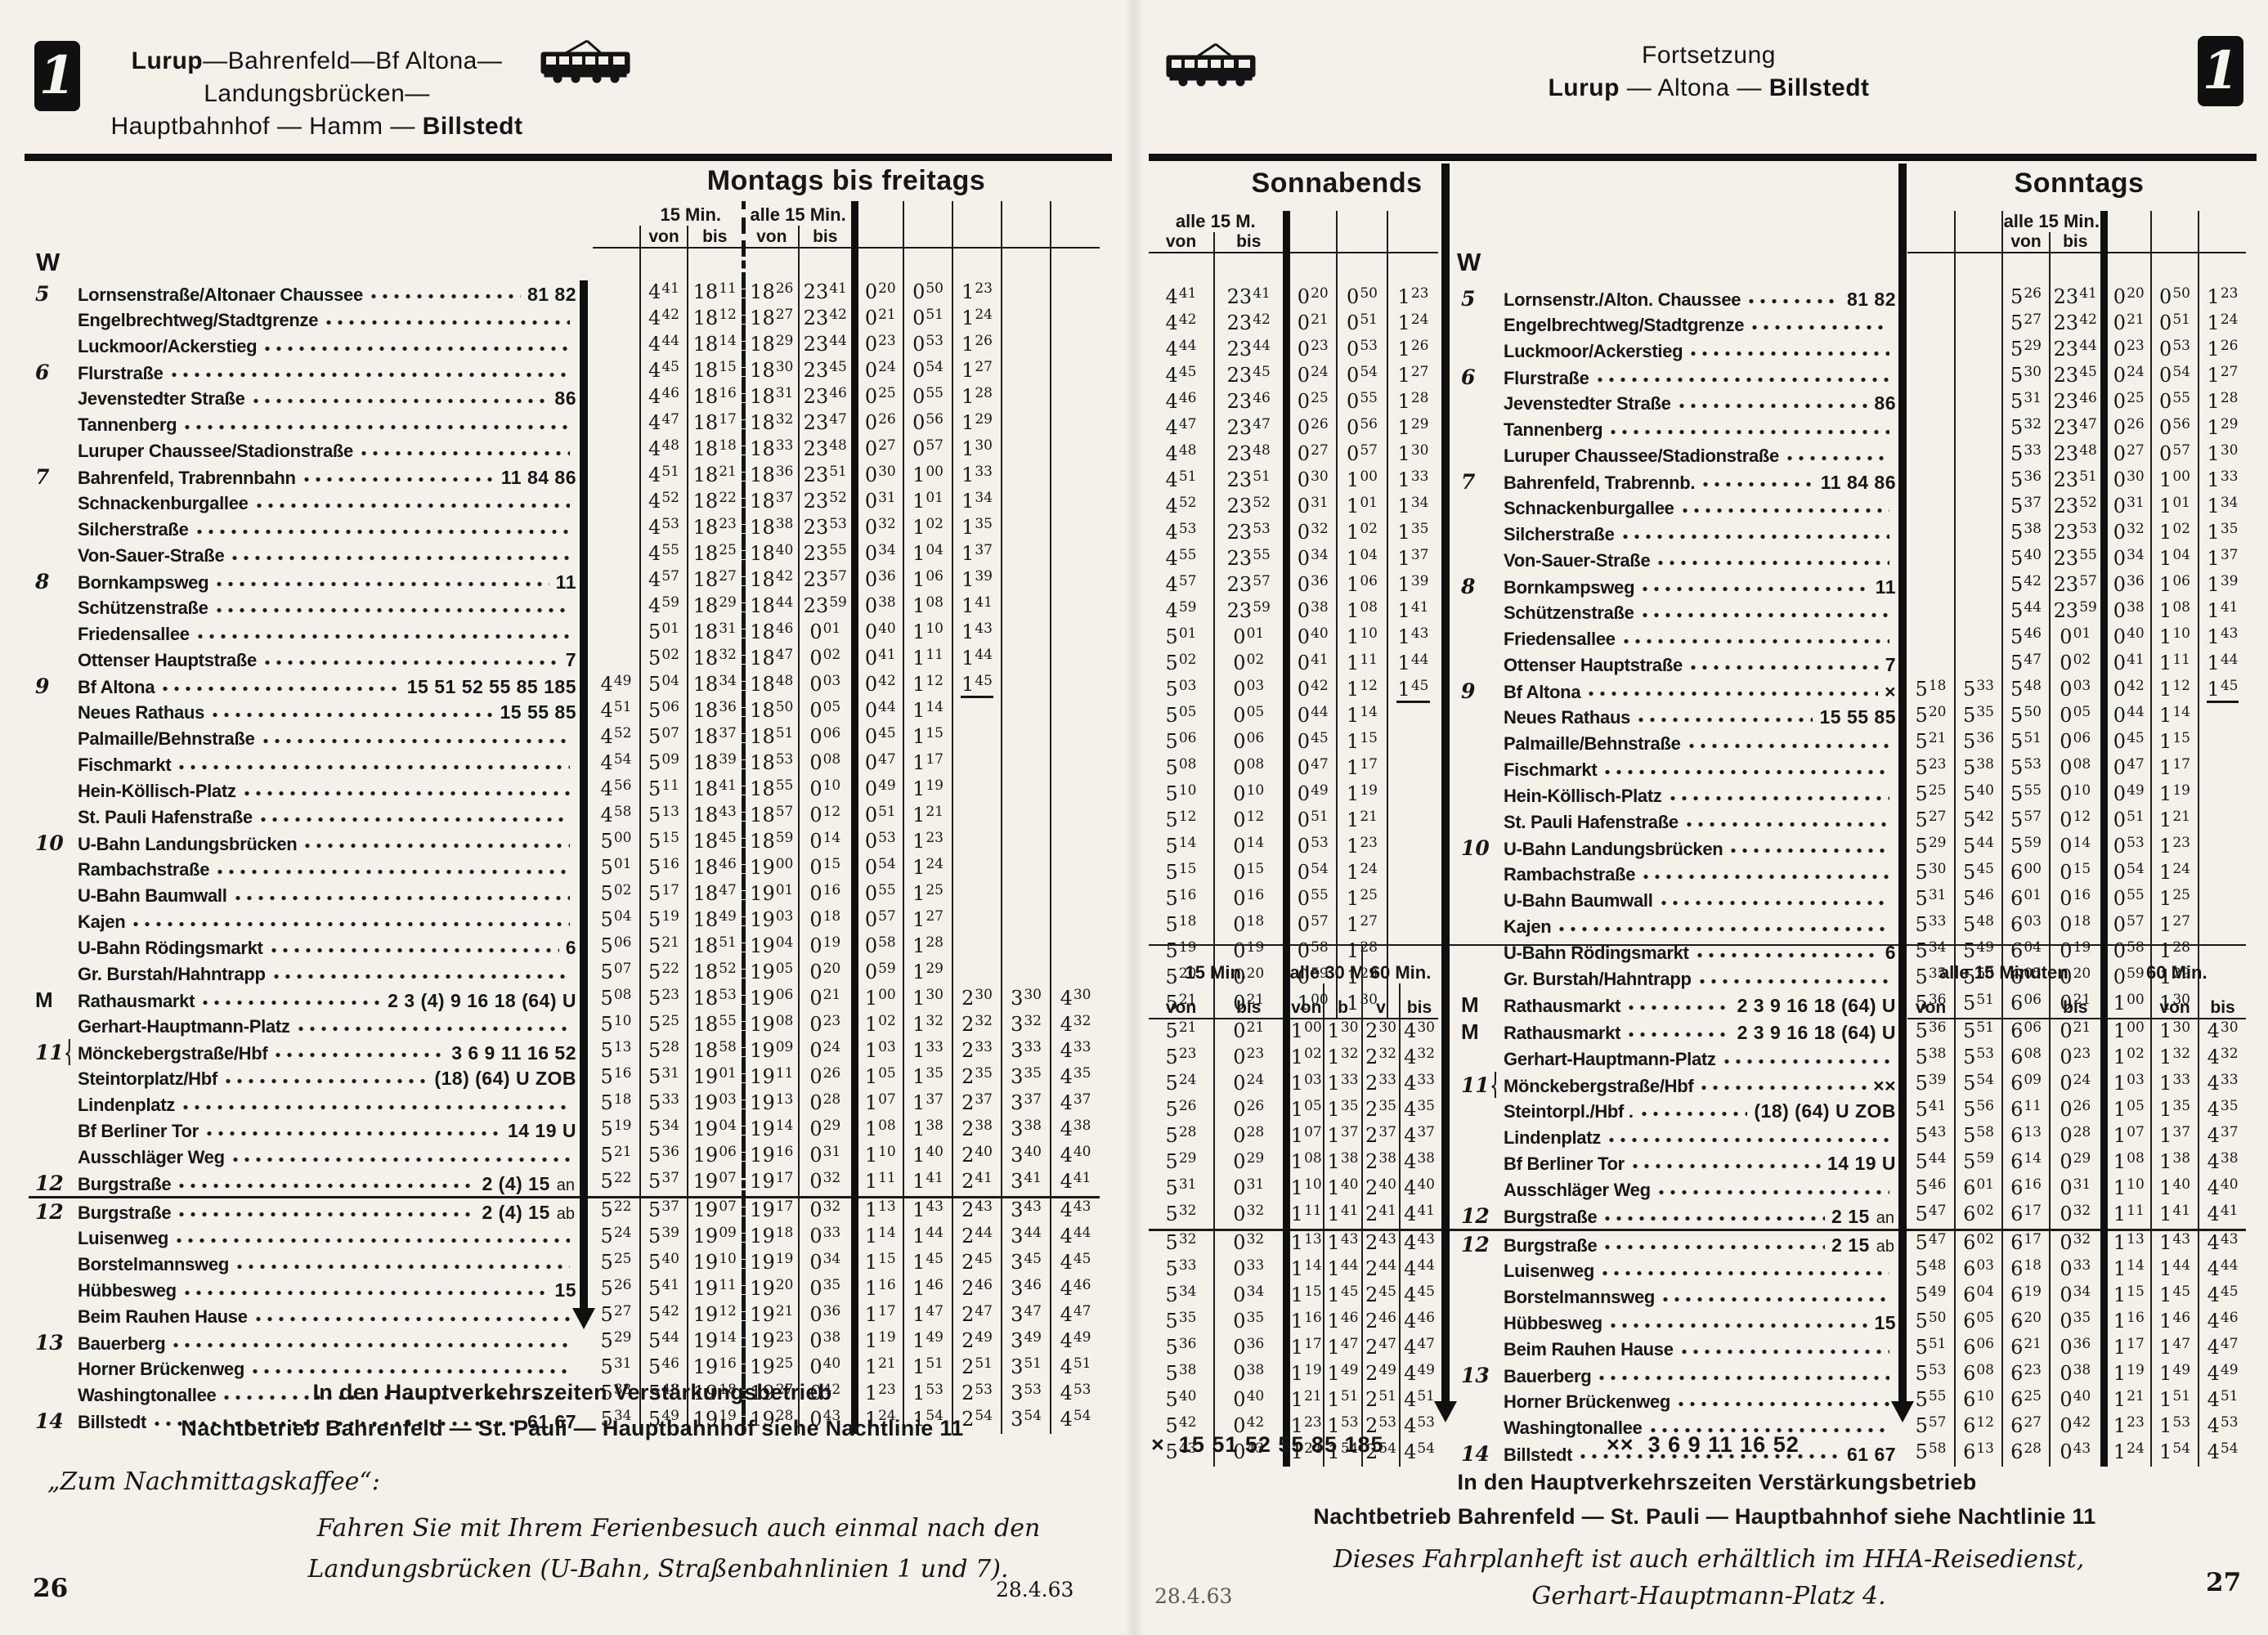 The height and width of the screenshot is (1635, 2268). I want to click on station-name: Horner Brückenweg, so click(1587, 1401).